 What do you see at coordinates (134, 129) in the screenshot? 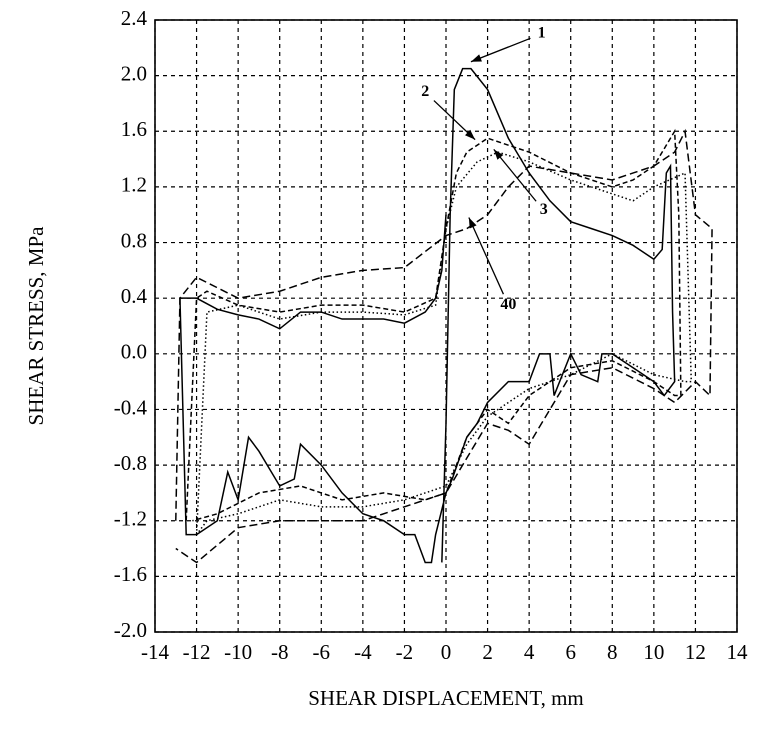
I see `y-tick-label: 1.6` at bounding box center [134, 129].